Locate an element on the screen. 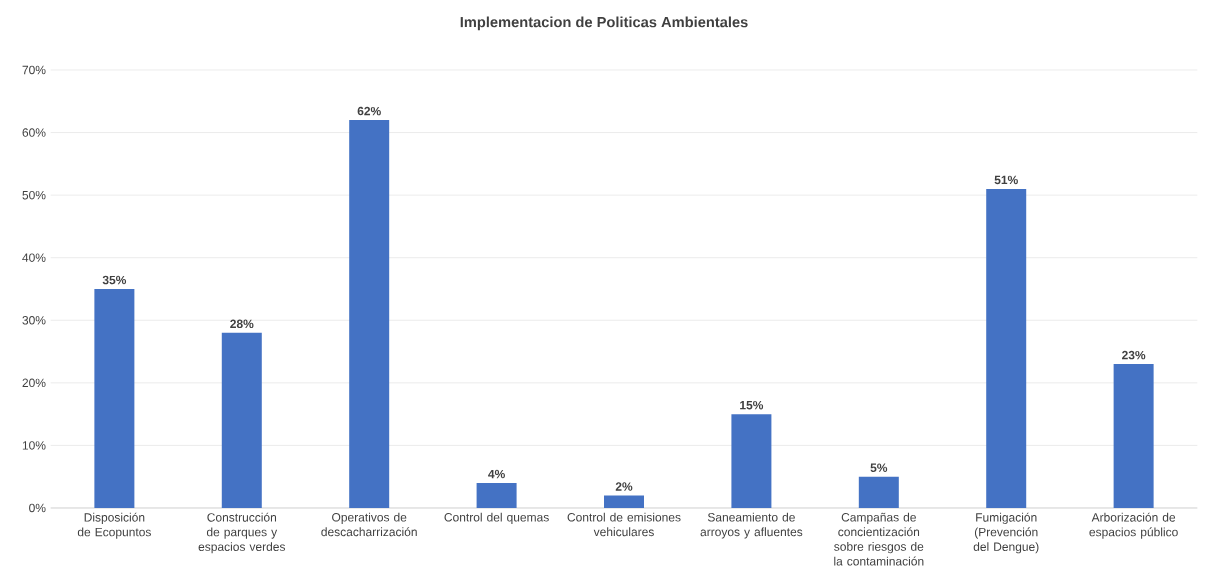 The width and height of the screenshot is (1208, 586). data-label: 5% is located at coordinates (879, 467).